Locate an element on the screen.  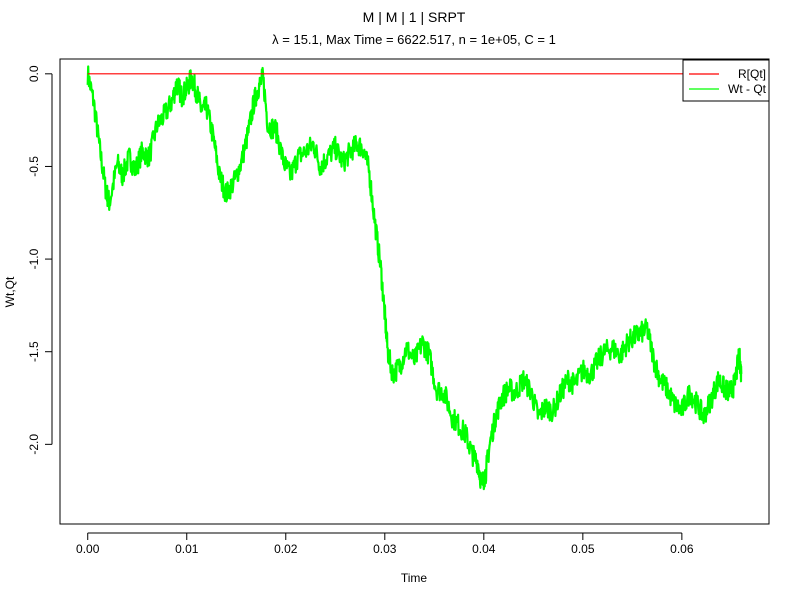
x-tick-label: 0.05 is located at coordinates (583, 549).